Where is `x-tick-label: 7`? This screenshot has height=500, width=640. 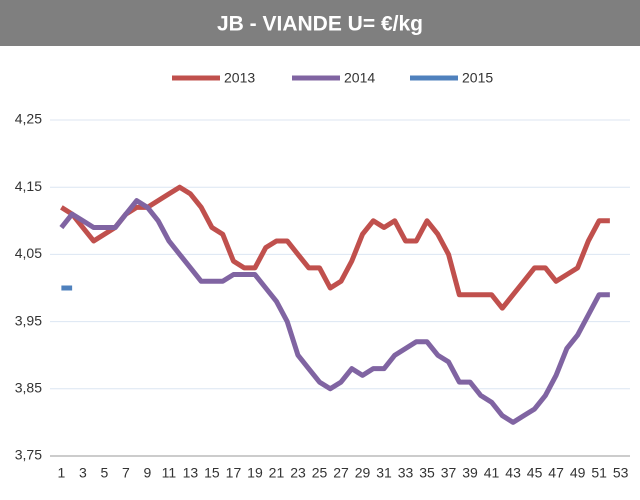
x-tick-label: 7 is located at coordinates (126, 473).